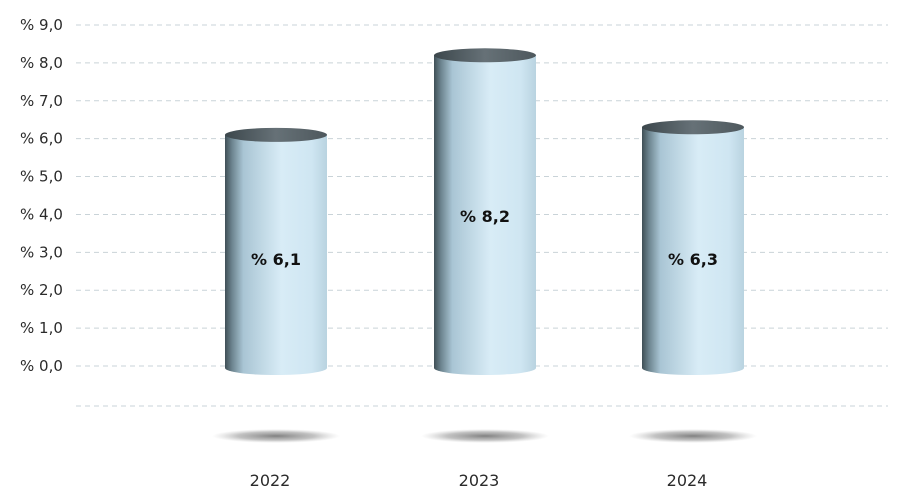 The height and width of the screenshot is (491, 897). What do you see at coordinates (484, 238) in the screenshot?
I see `data-labels: % 6,1 % 8,2 % 6,3` at bounding box center [484, 238].